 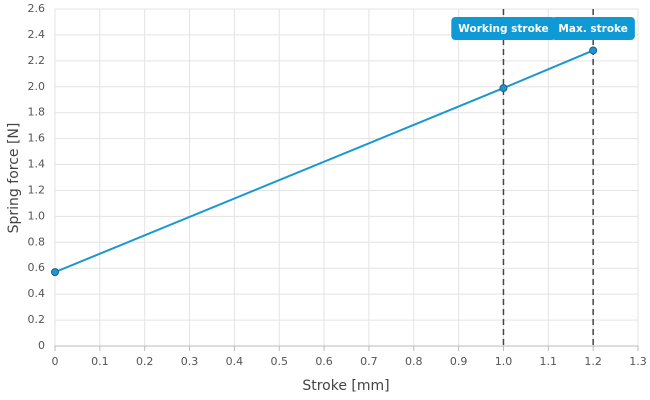 What do you see at coordinates (37, 189) in the screenshot?
I see `y-tick-label: 1.2` at bounding box center [37, 189].